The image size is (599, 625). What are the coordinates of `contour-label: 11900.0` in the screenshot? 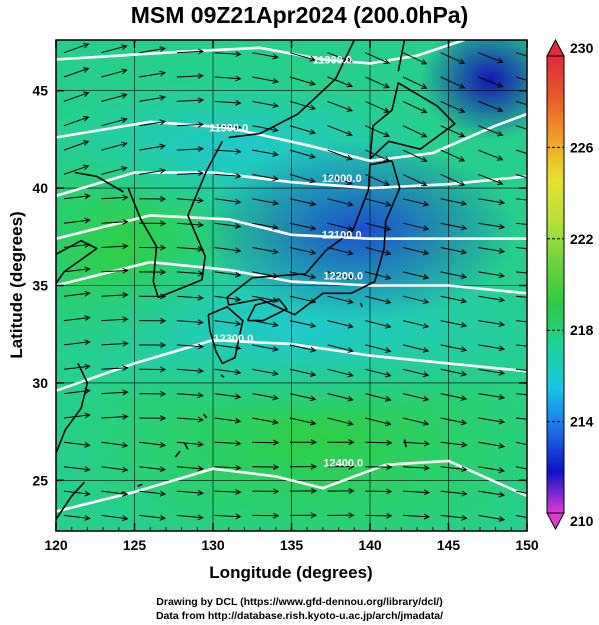 It's located at (332, 60).